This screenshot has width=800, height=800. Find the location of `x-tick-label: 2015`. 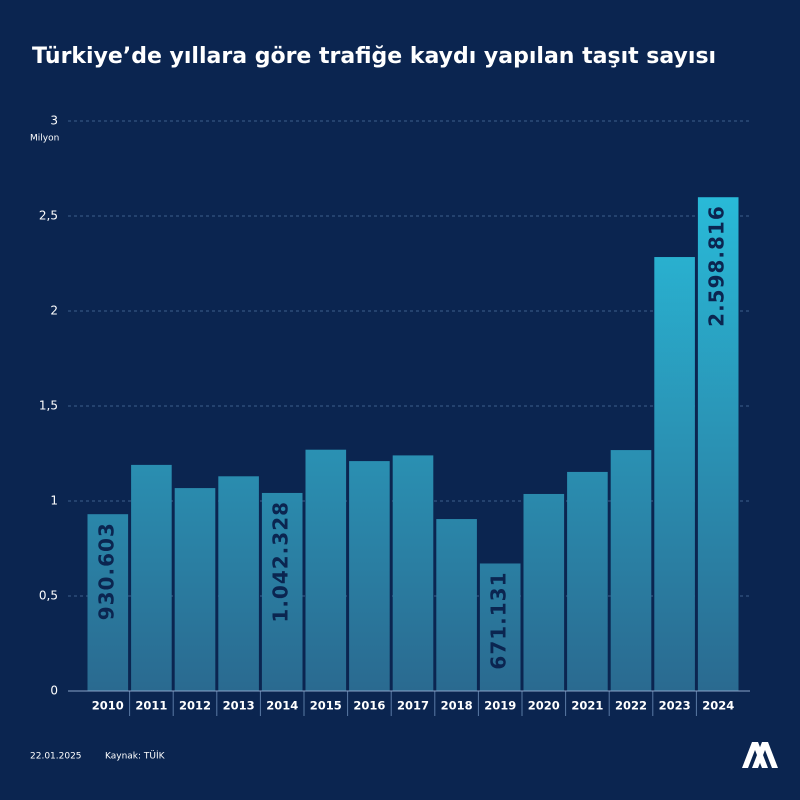

x-tick-label: 2015 is located at coordinates (326, 706).